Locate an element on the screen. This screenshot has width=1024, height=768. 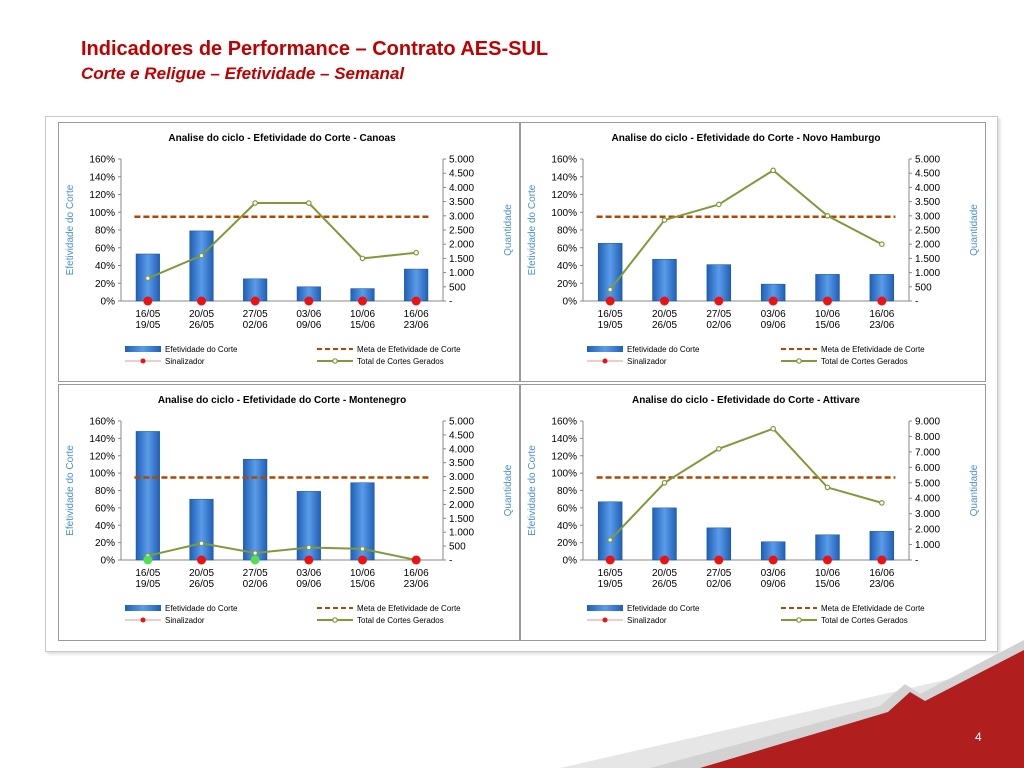
x-tick-label: 15/06 is located at coordinates (362, 325).